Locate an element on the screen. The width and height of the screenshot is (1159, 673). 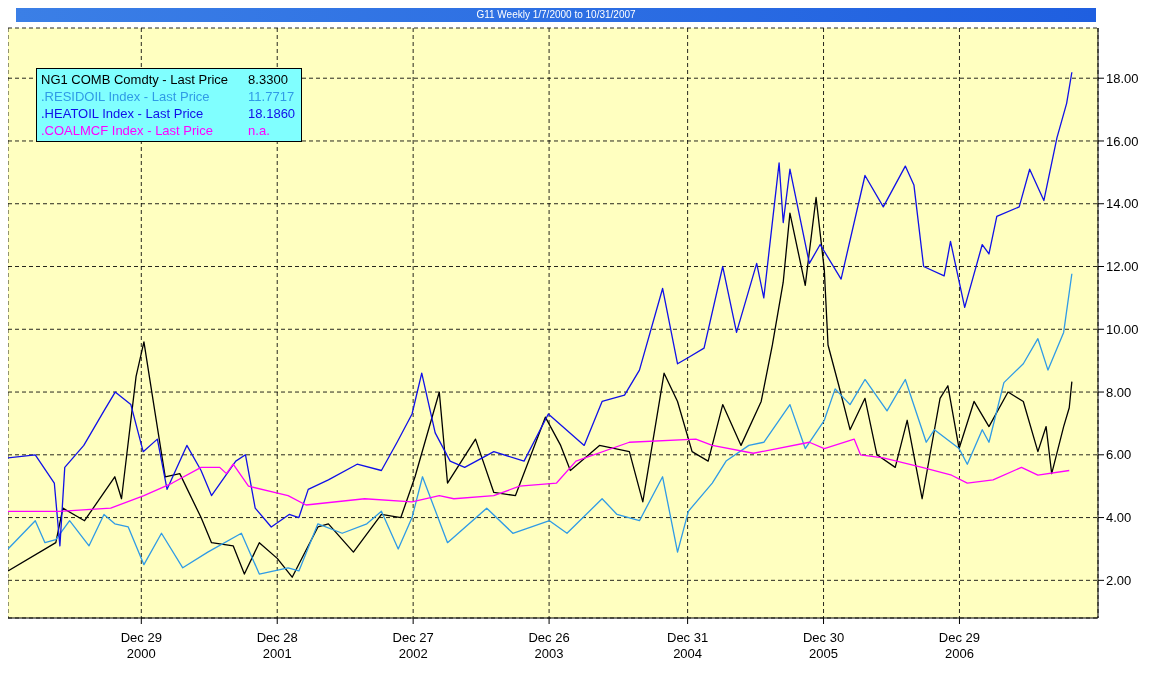
x-tick-label: Dec 26 2003 is located at coordinates (549, 645).